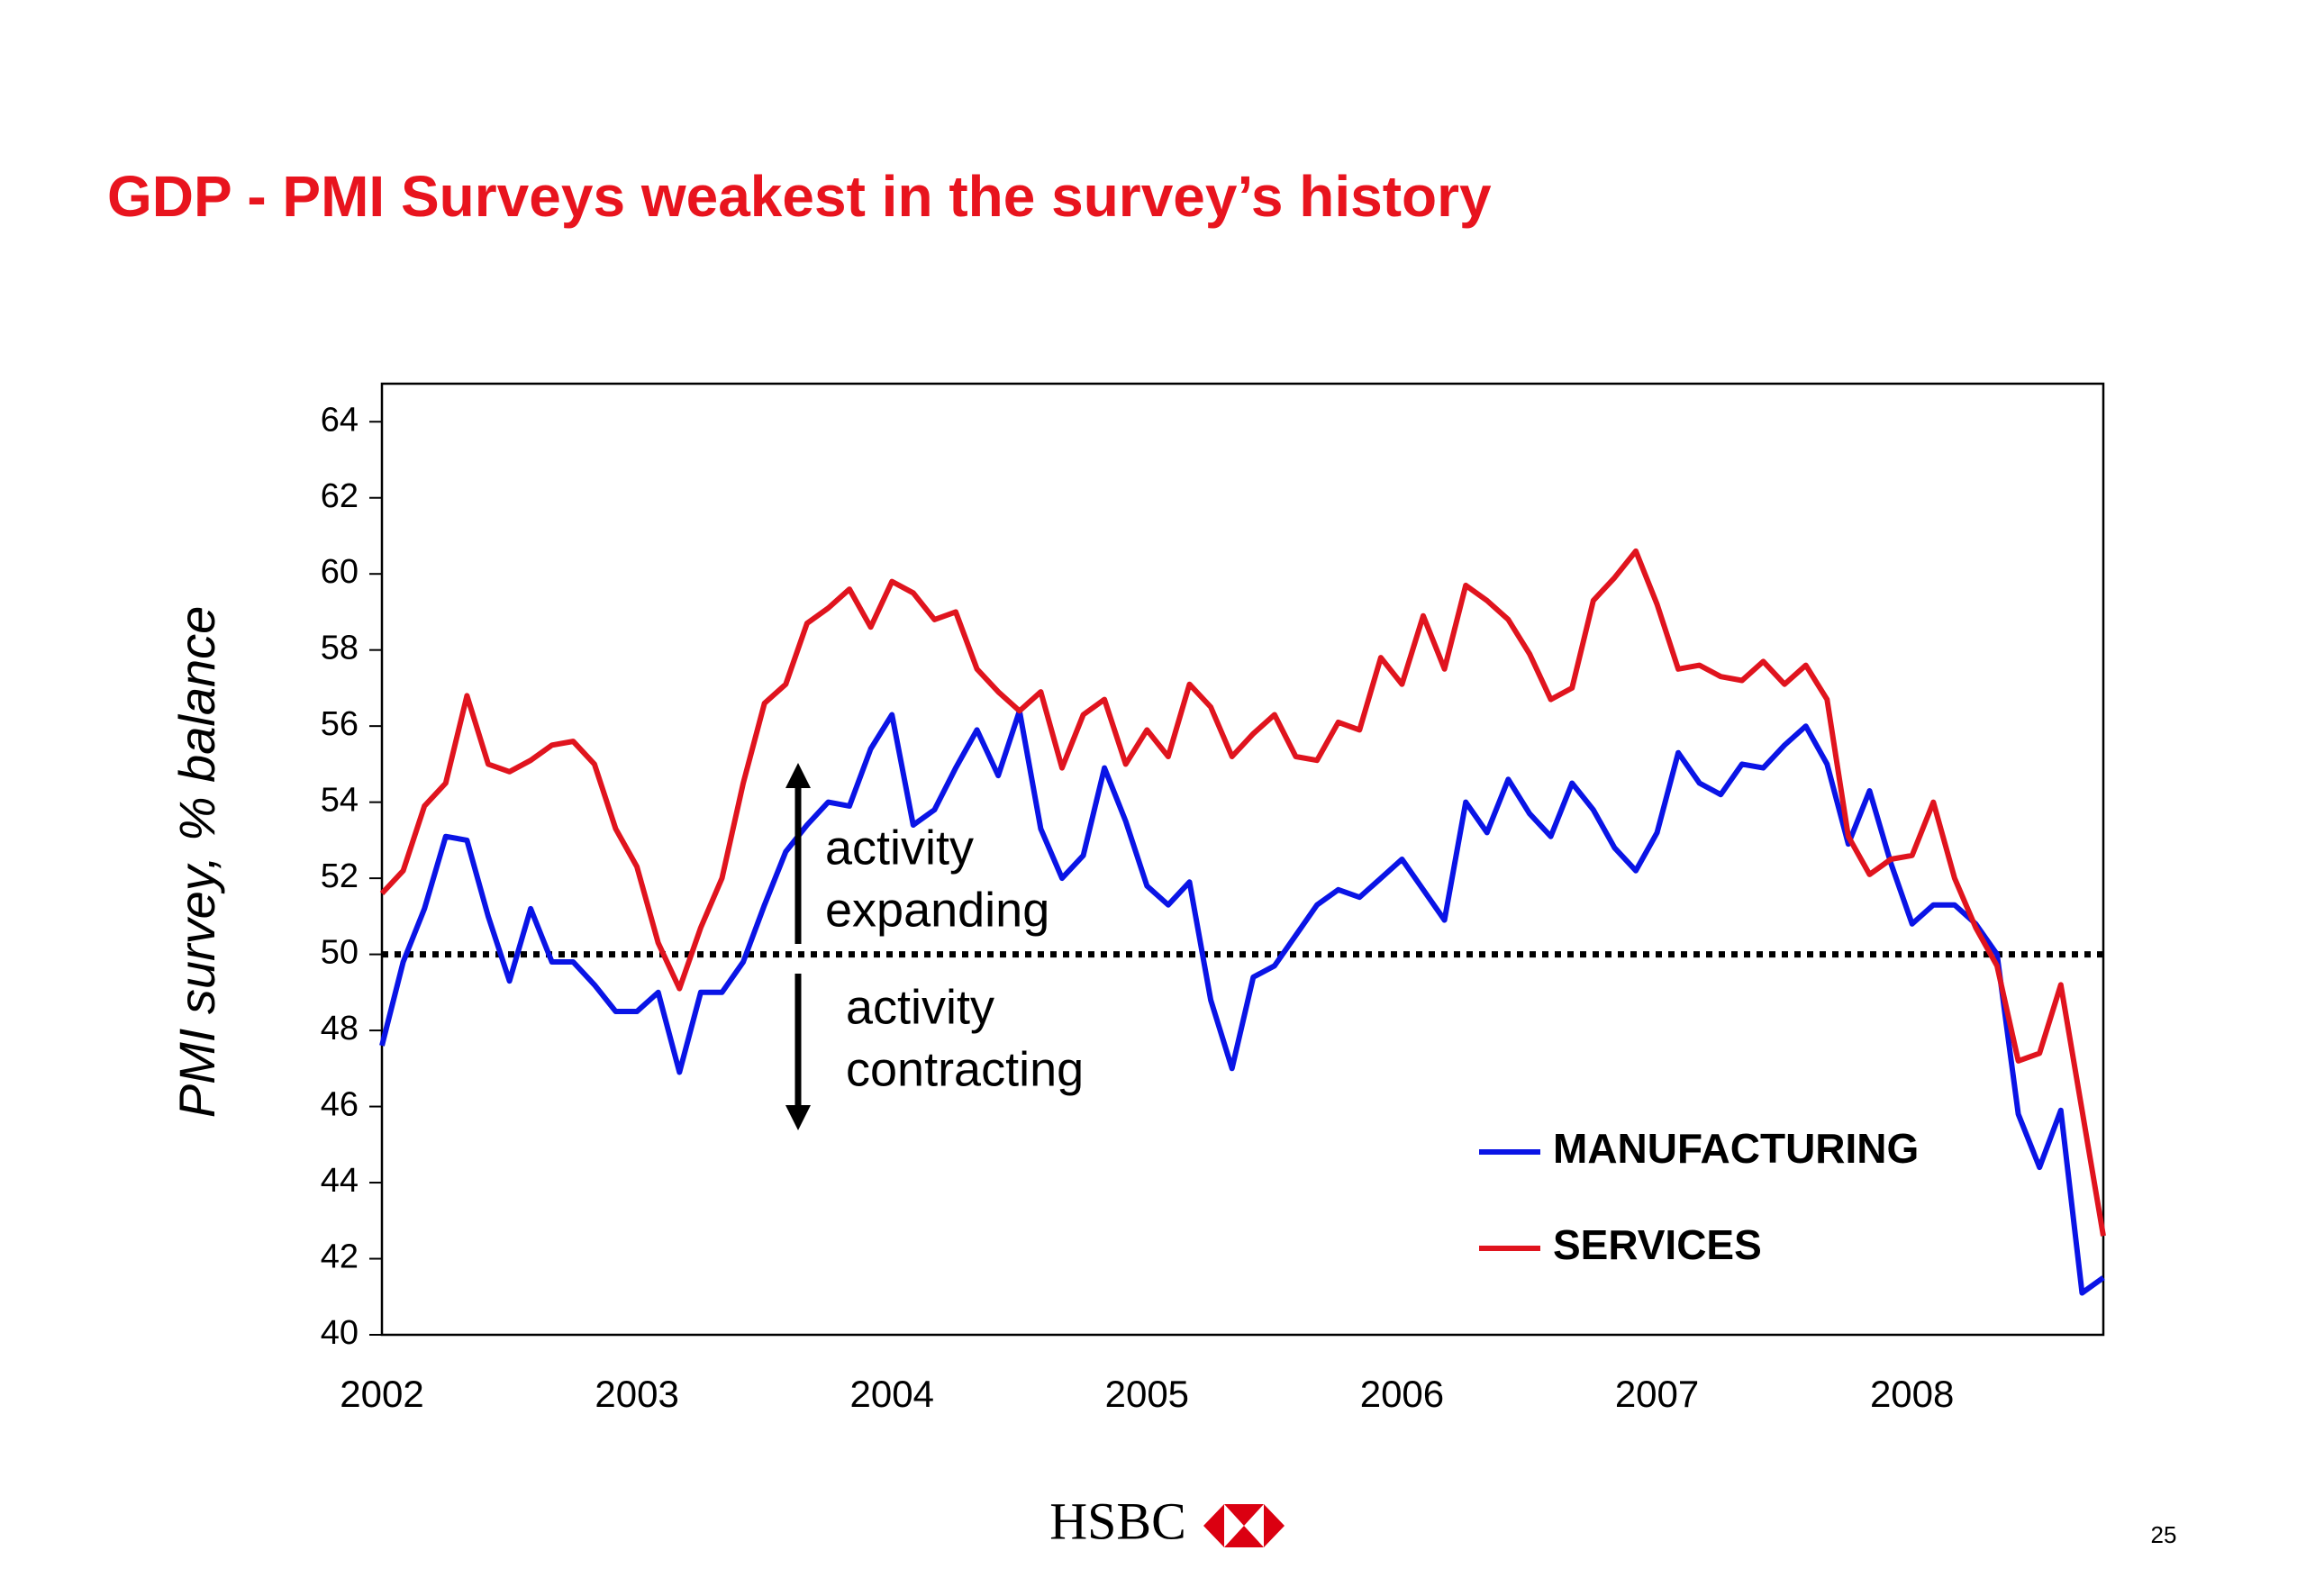 The image size is (2306, 1596). Describe the element at coordinates (937, 910) in the screenshot. I see `annotation-text: expanding` at that location.